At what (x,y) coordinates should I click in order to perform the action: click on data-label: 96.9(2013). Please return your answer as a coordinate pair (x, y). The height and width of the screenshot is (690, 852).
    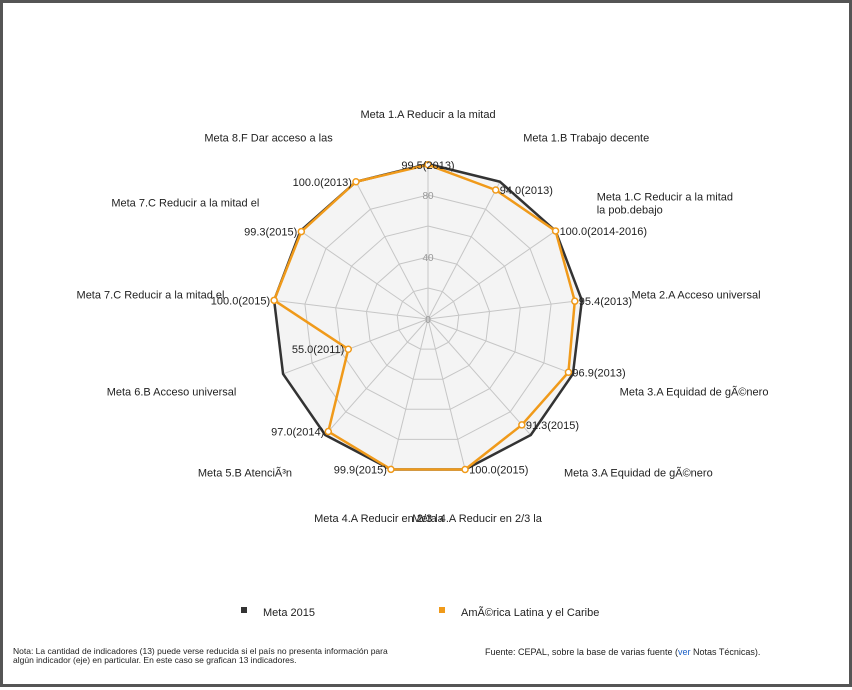
    Looking at the image, I should click on (598, 373).